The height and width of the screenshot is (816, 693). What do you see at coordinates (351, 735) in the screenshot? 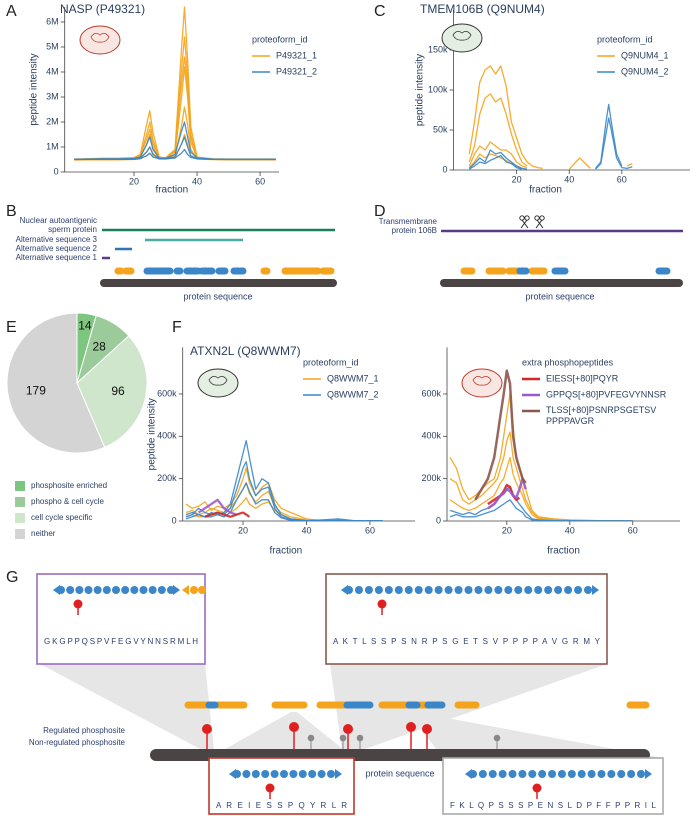
I see `phosphosites` at bounding box center [351, 735].